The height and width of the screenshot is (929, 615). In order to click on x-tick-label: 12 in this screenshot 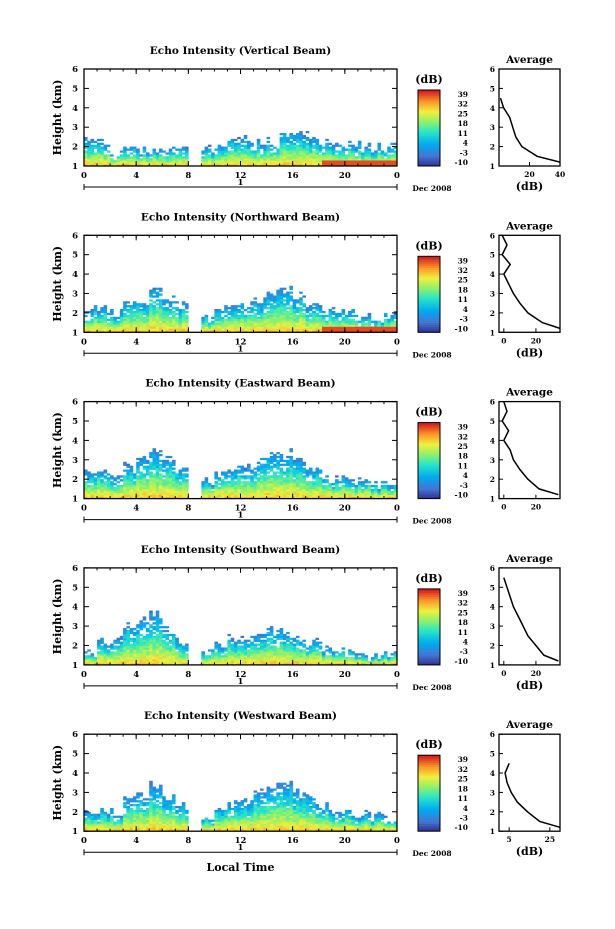, I will do `click(241, 509)`.